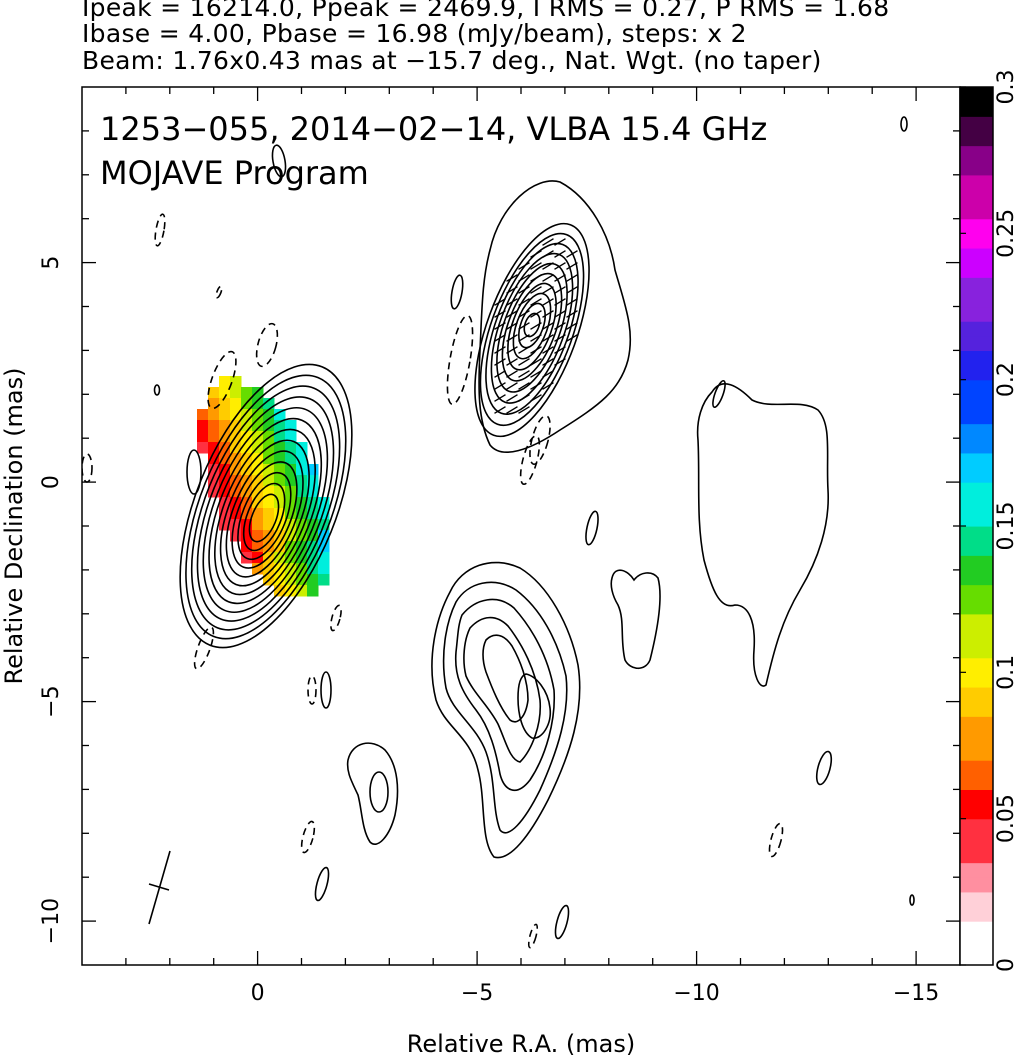 The height and width of the screenshot is (1060, 1021). What do you see at coordinates (1006, 379) in the screenshot?
I see `colorbar-tick-label: 0.2` at bounding box center [1006, 379].